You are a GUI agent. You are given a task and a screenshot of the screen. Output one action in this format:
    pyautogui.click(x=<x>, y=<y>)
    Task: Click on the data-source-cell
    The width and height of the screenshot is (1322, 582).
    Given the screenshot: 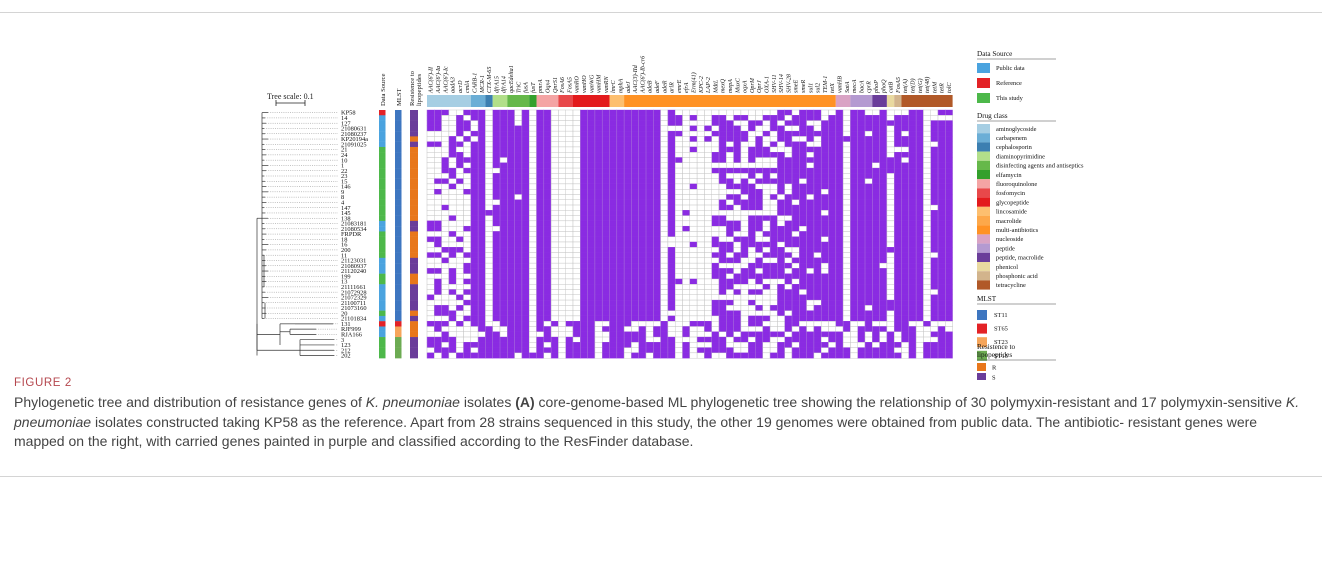 What is the action you would take?
    pyautogui.click(x=382, y=355)
    